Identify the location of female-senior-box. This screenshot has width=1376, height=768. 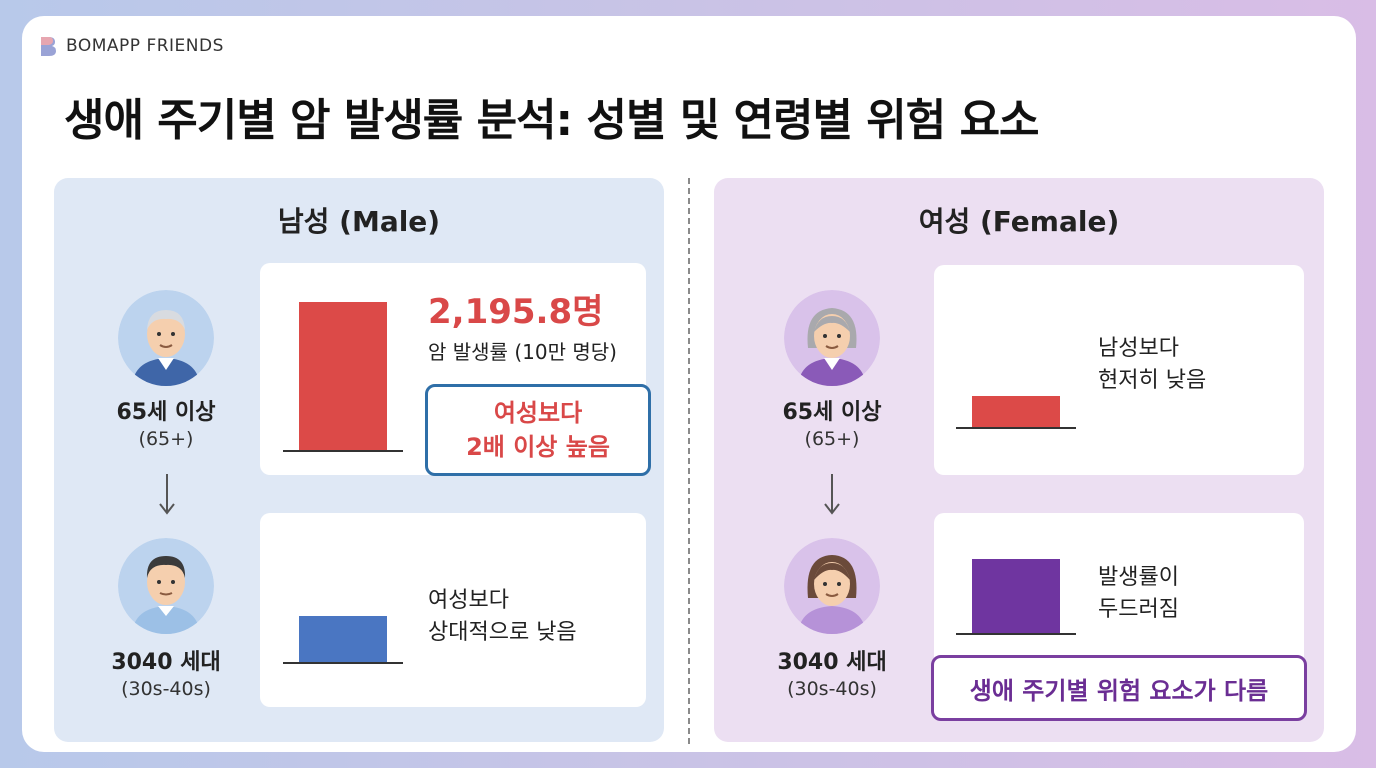
(1119, 370).